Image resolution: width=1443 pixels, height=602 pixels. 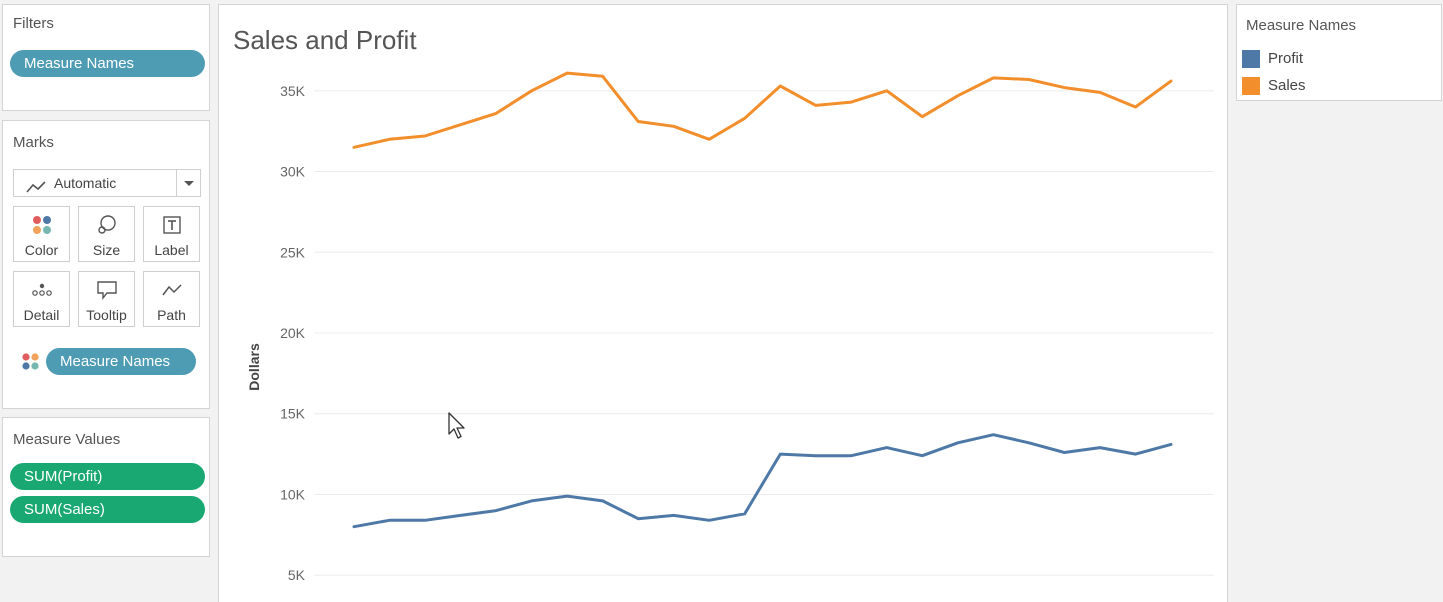 I want to click on measure-values-title: Measure Values, so click(x=67, y=439).